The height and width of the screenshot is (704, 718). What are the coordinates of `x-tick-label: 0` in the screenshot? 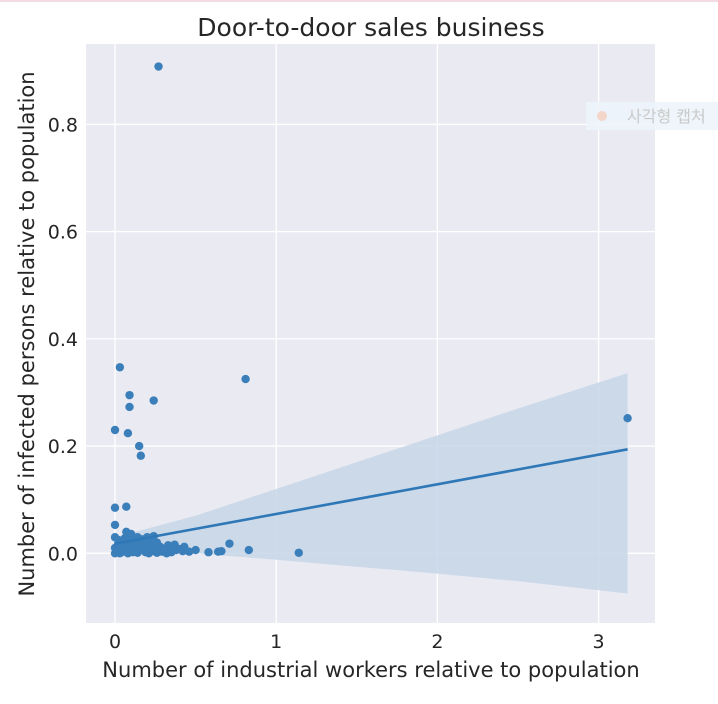 It's located at (115, 642).